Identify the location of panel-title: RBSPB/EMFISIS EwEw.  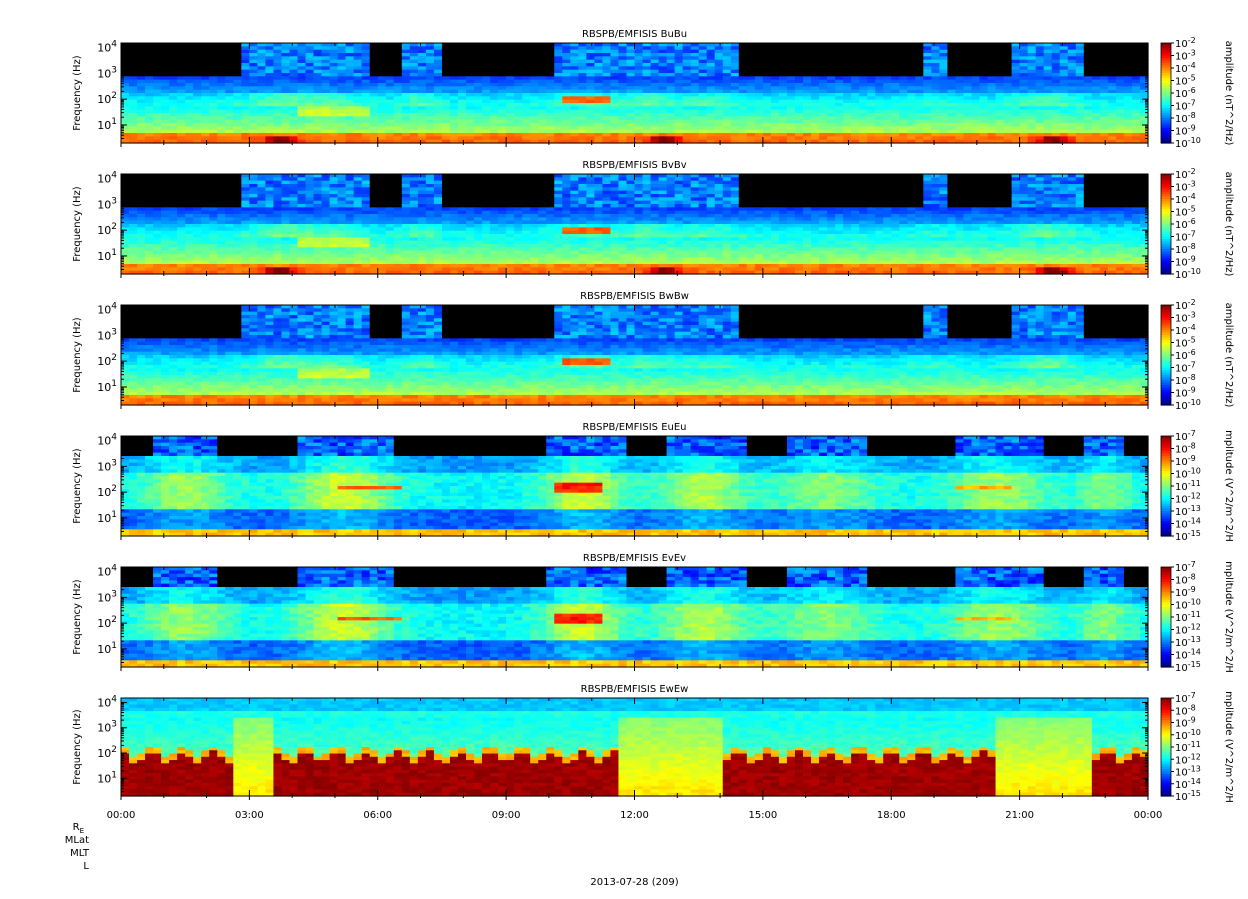
(635, 689).